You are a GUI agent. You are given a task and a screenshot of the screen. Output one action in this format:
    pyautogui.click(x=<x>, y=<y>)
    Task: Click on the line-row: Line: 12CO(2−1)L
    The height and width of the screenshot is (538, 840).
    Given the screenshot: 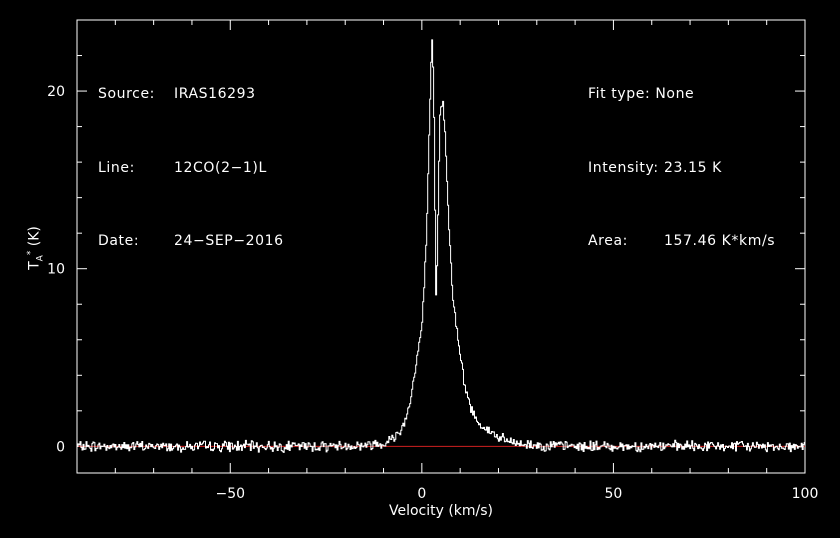 What is the action you would take?
    pyautogui.click(x=191, y=168)
    